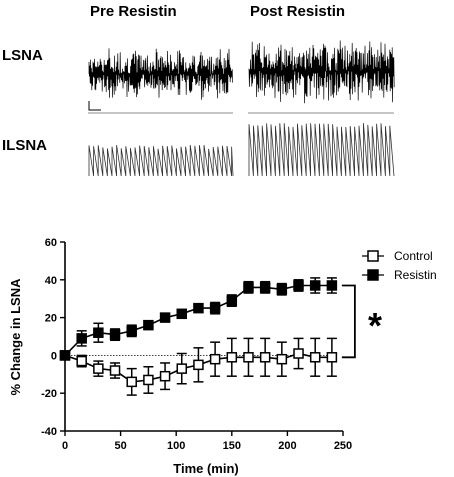  Describe the element at coordinates (22, 55) in the screenshot. I see `label-lsna: LSNA` at that location.